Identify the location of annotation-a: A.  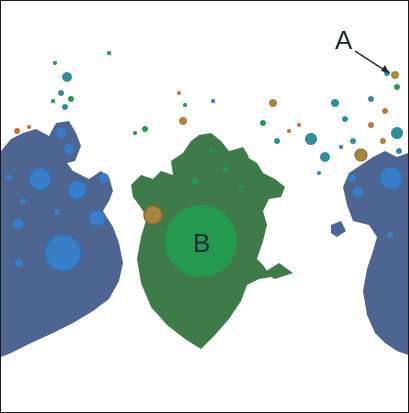
(362, 49).